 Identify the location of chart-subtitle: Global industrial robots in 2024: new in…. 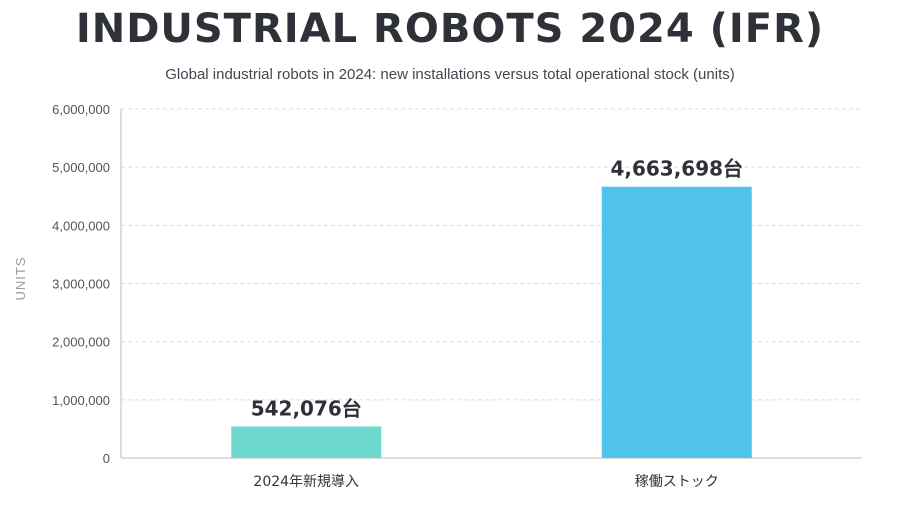
(450, 74).